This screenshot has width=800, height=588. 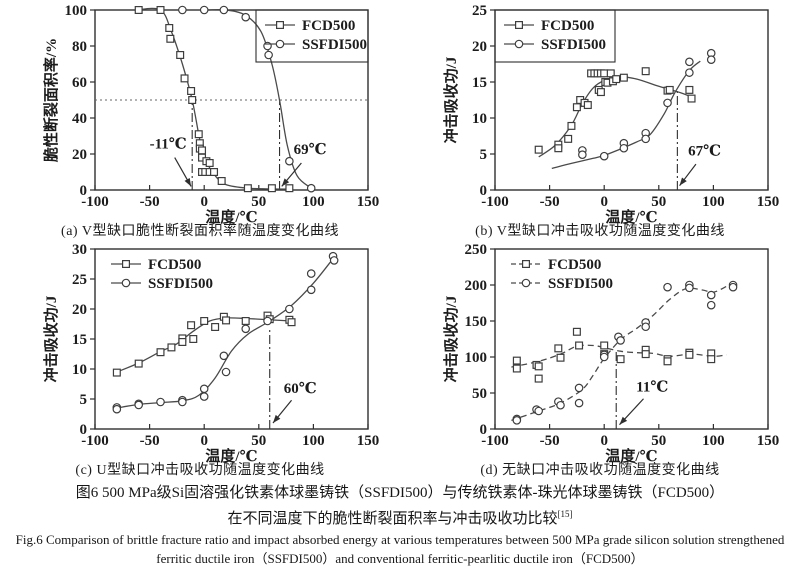 I want to click on chart-c-caption: (c) U型缺口冲击吸收功随温度变化曲线, so click(x=200, y=470).